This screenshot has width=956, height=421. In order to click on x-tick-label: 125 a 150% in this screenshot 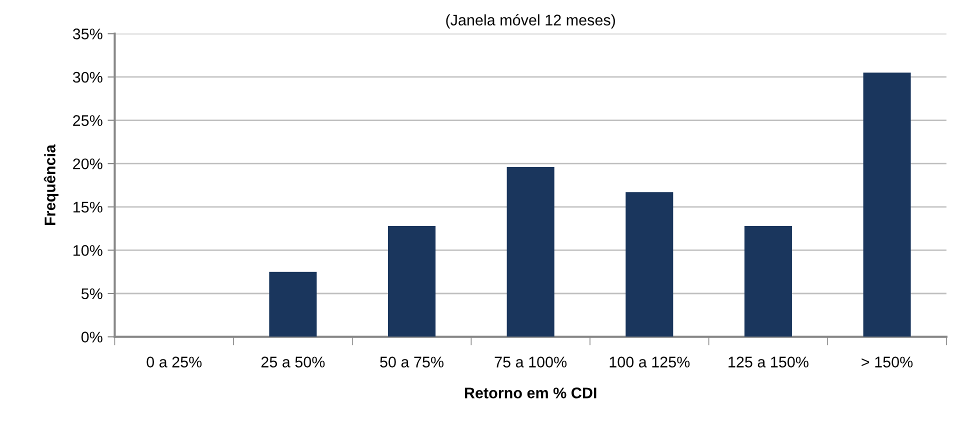, I will do `click(768, 362)`.